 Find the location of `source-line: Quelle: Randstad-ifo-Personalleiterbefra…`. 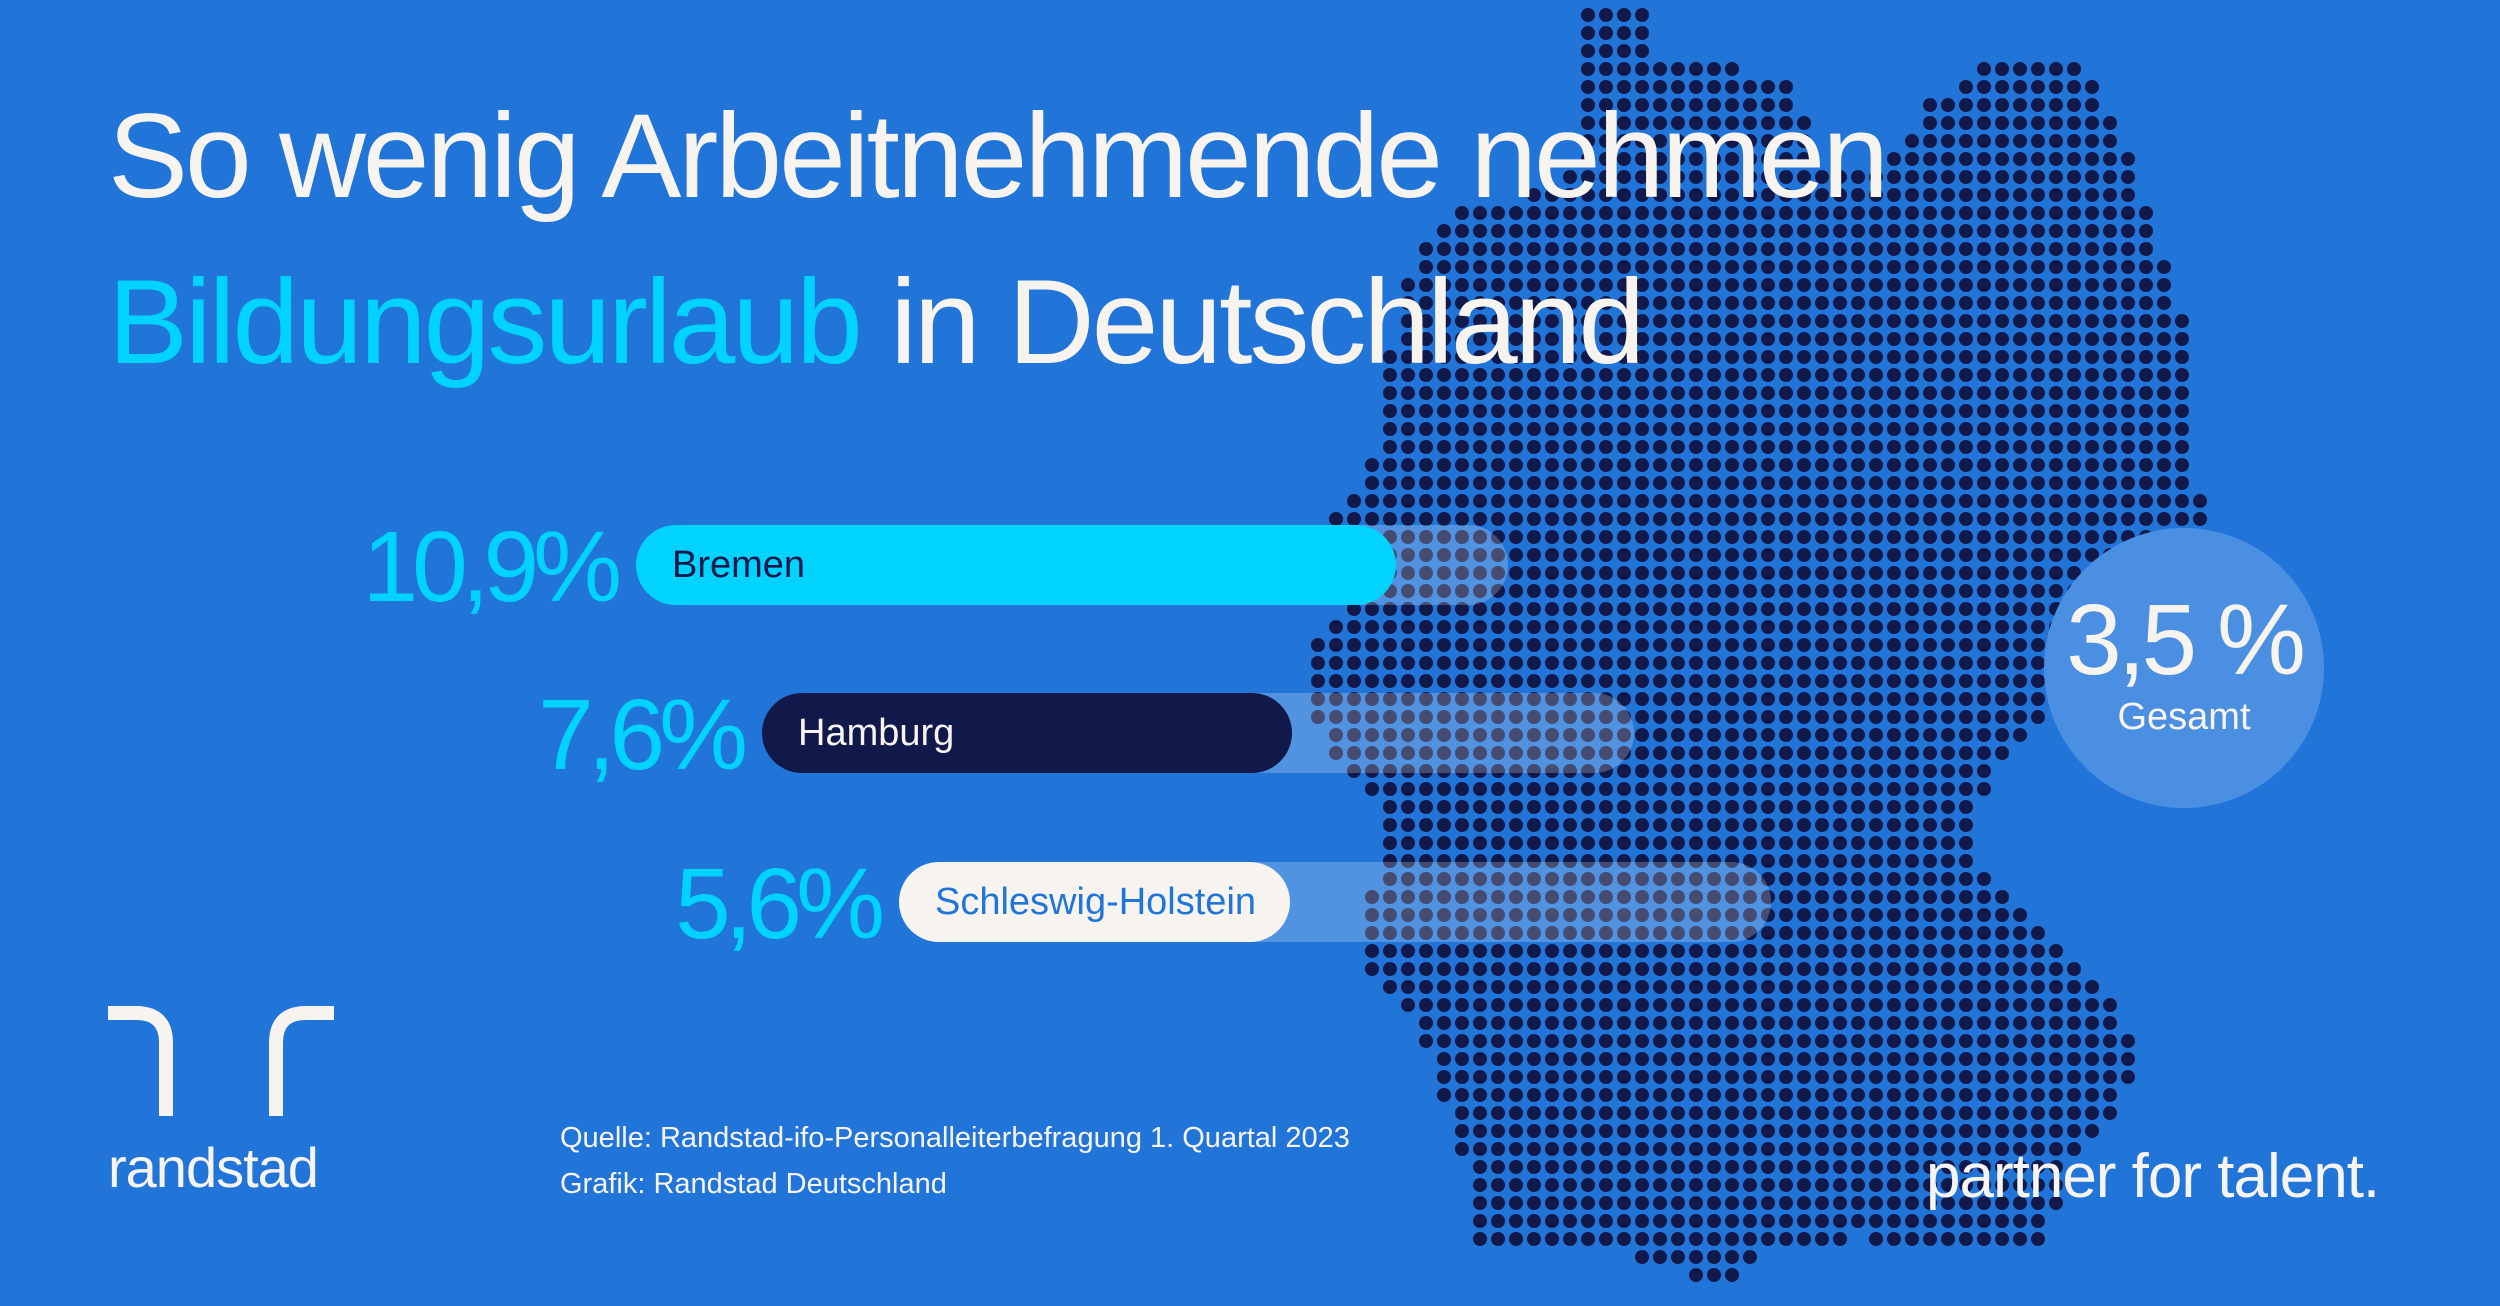

source-line: Quelle: Randstad-ifo-Personalleiterbefra… is located at coordinates (955, 1138).